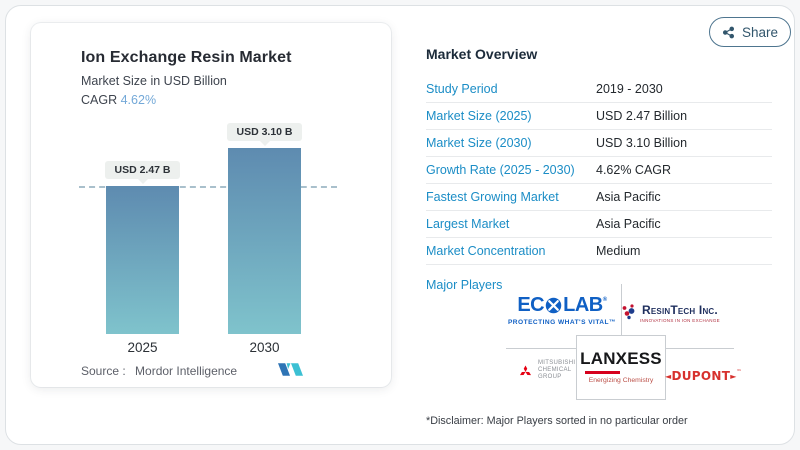 Image resolution: width=800 pixels, height=450 pixels. What do you see at coordinates (186, 57) in the screenshot?
I see `chart-title: Ion Exchange Resin Market` at bounding box center [186, 57].